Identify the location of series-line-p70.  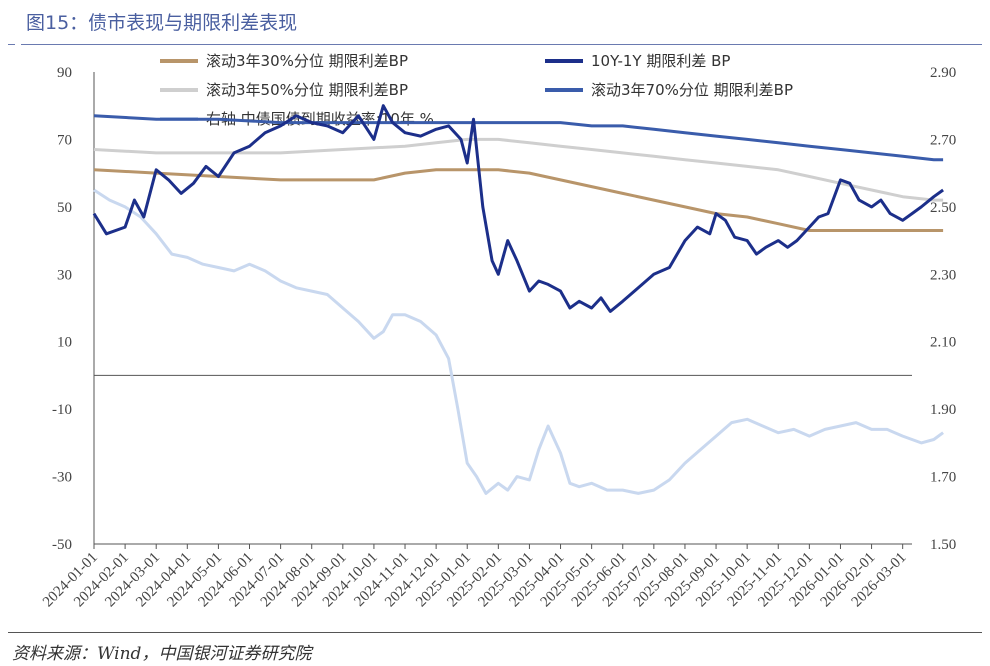
(518, 138).